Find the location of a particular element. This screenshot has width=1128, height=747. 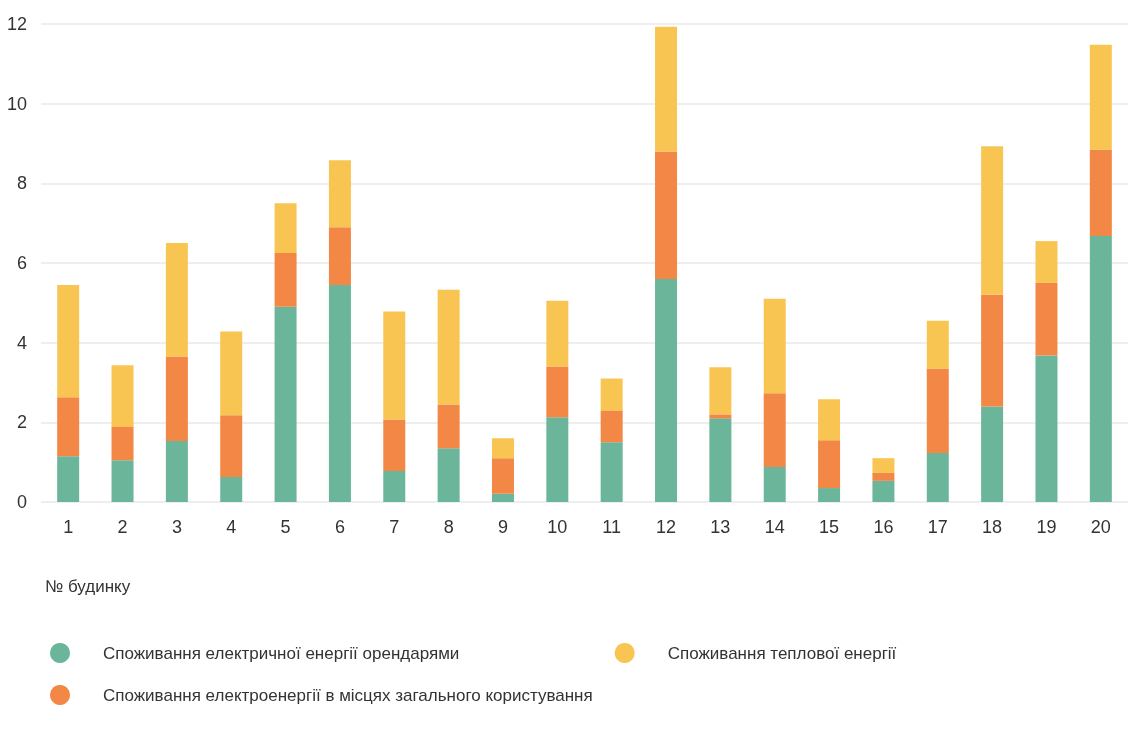

x-tick-label: 18 is located at coordinates (992, 527).